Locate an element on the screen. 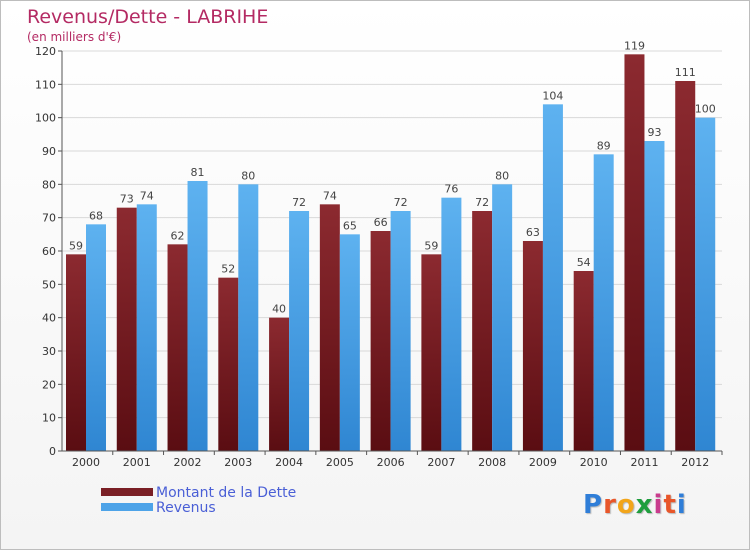  y-tick-label: 50 is located at coordinates (49, 284).